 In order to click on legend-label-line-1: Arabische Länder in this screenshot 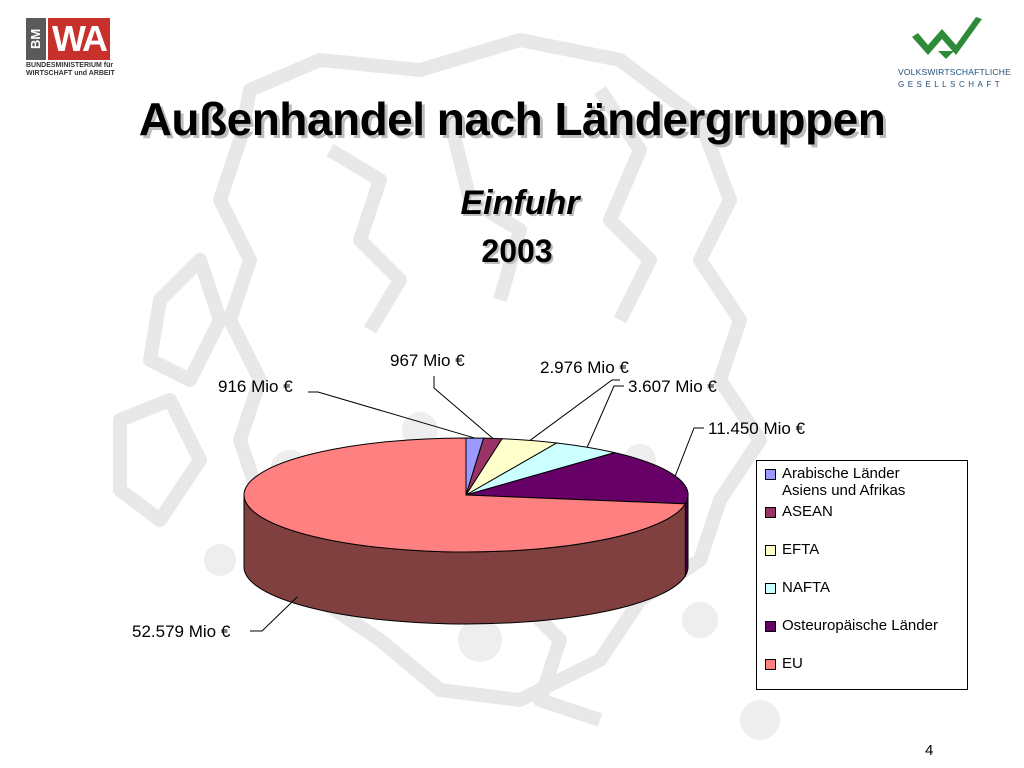, I will do `click(841, 473)`.